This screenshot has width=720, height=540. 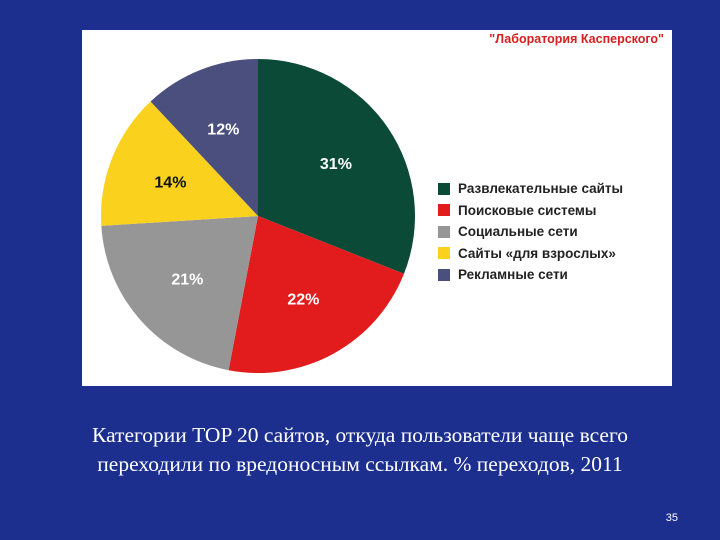 I want to click on page-number: 35, so click(x=671, y=518).